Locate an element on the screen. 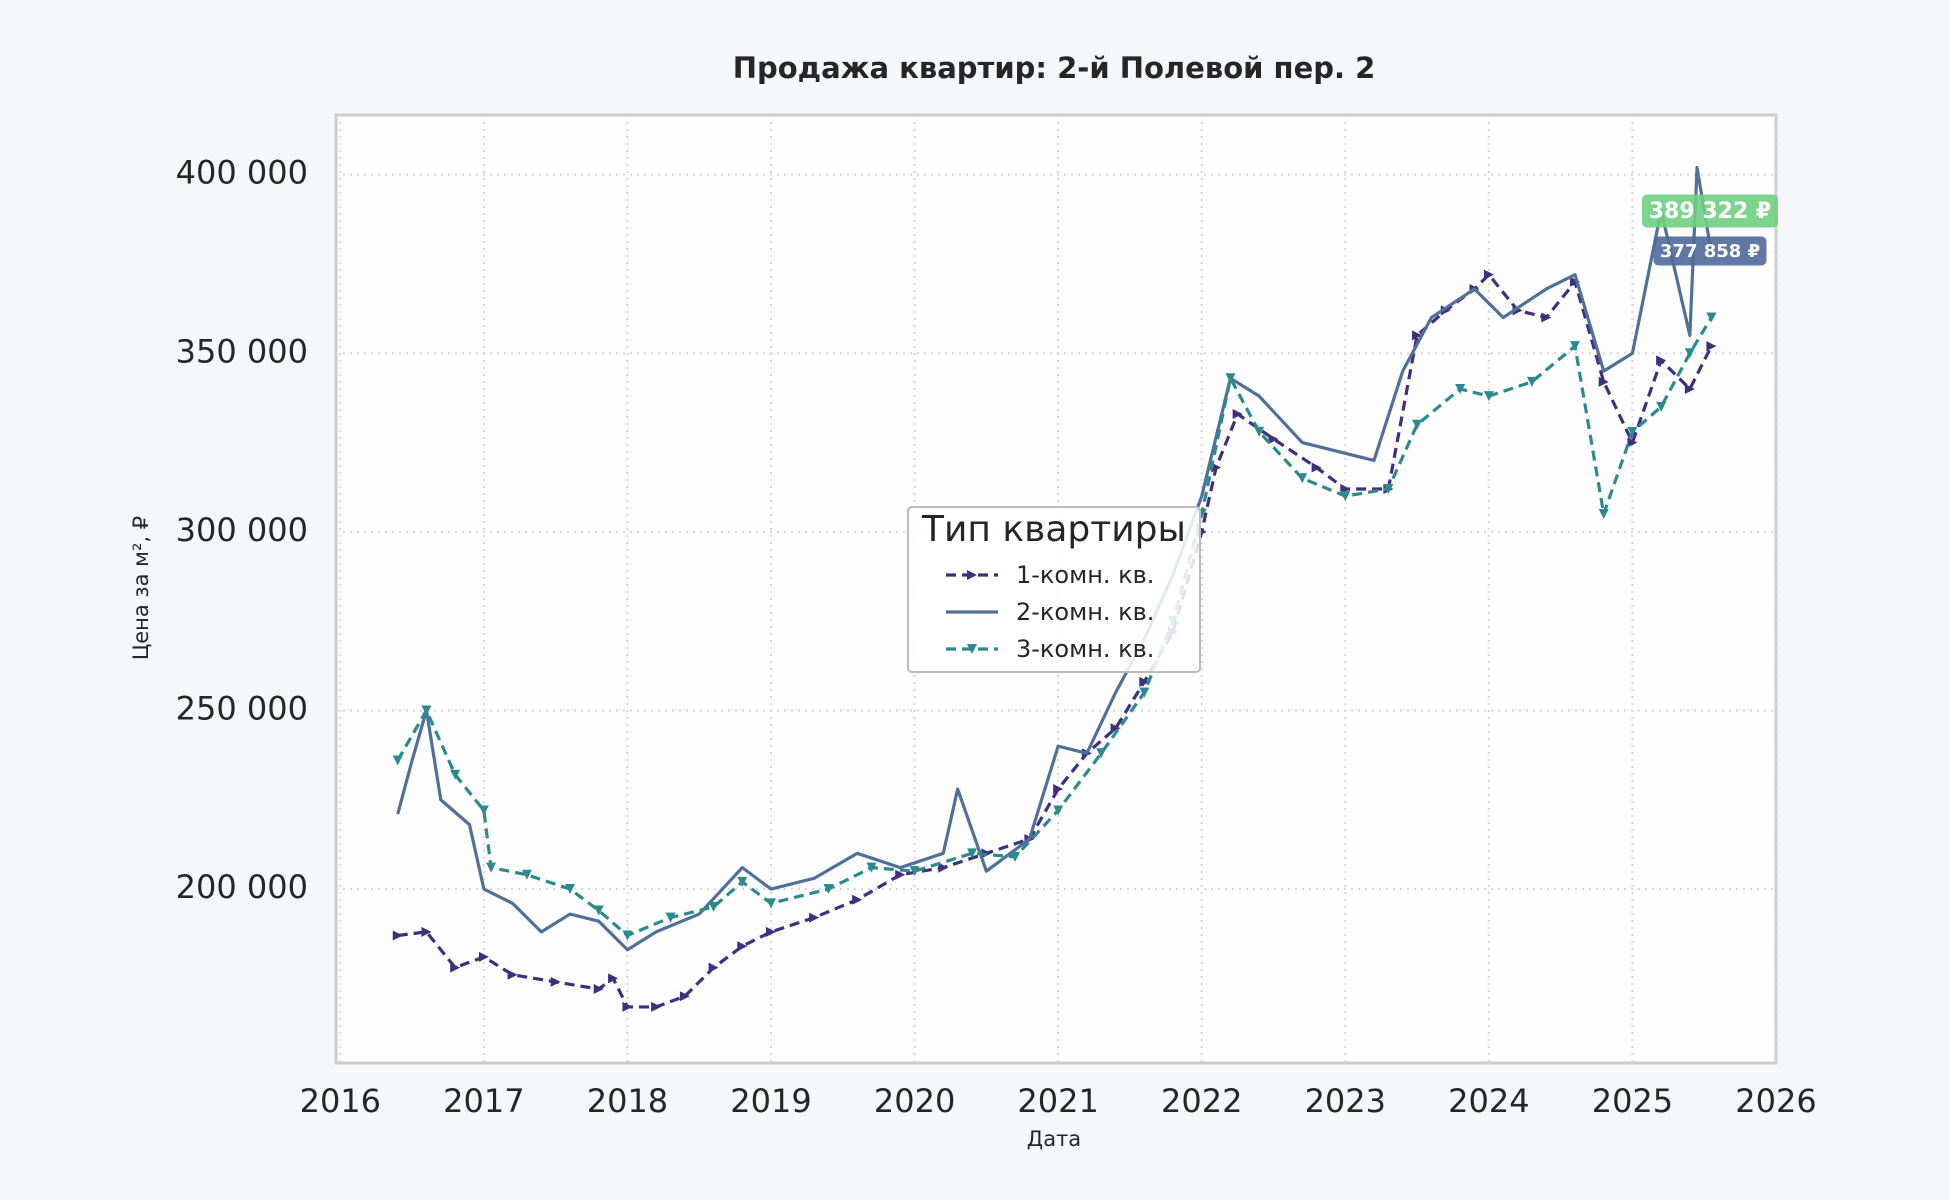 Image resolution: width=1950 pixels, height=1200 pixels. x-tick-label: 2019 is located at coordinates (770, 1101).